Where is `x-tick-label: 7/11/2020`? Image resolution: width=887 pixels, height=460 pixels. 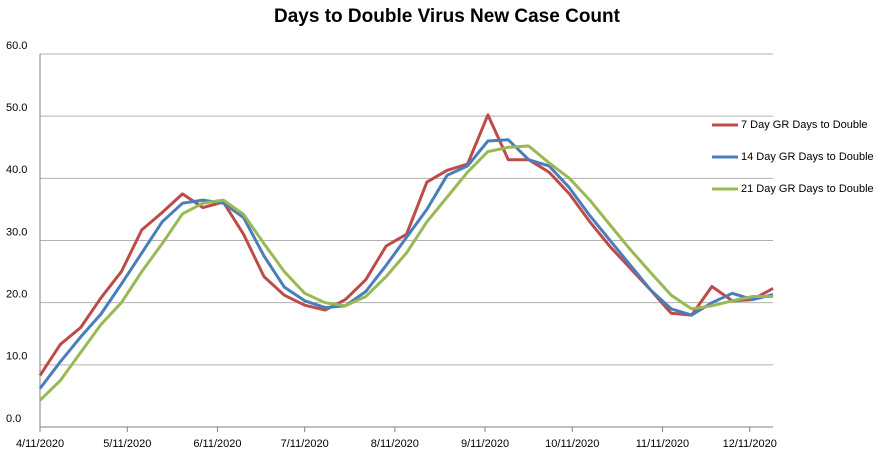
x-tick-label: 7/11/2020 is located at coordinates (305, 444).